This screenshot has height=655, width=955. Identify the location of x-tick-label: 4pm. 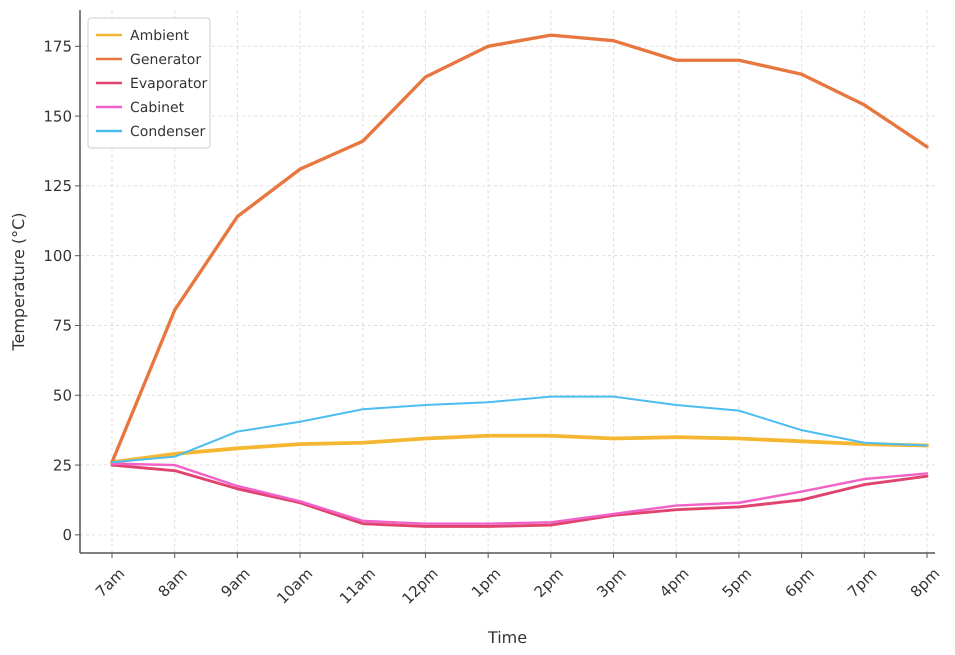
(674, 583).